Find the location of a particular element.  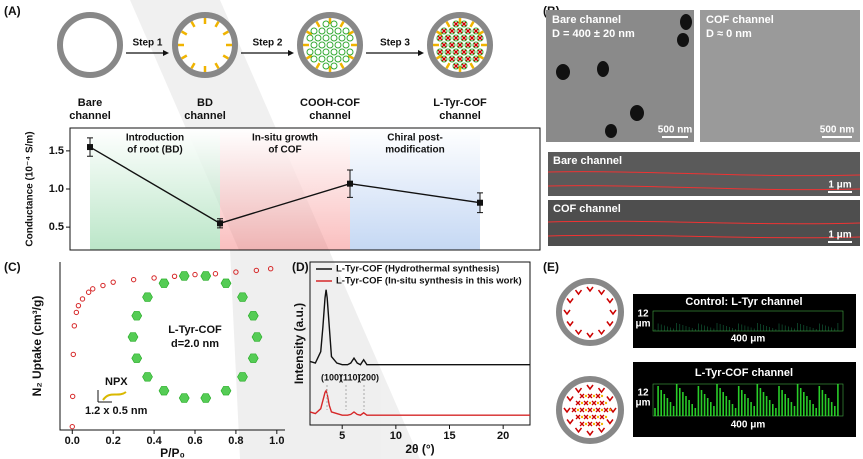

channel-edge is located at coordinates (704, 229).